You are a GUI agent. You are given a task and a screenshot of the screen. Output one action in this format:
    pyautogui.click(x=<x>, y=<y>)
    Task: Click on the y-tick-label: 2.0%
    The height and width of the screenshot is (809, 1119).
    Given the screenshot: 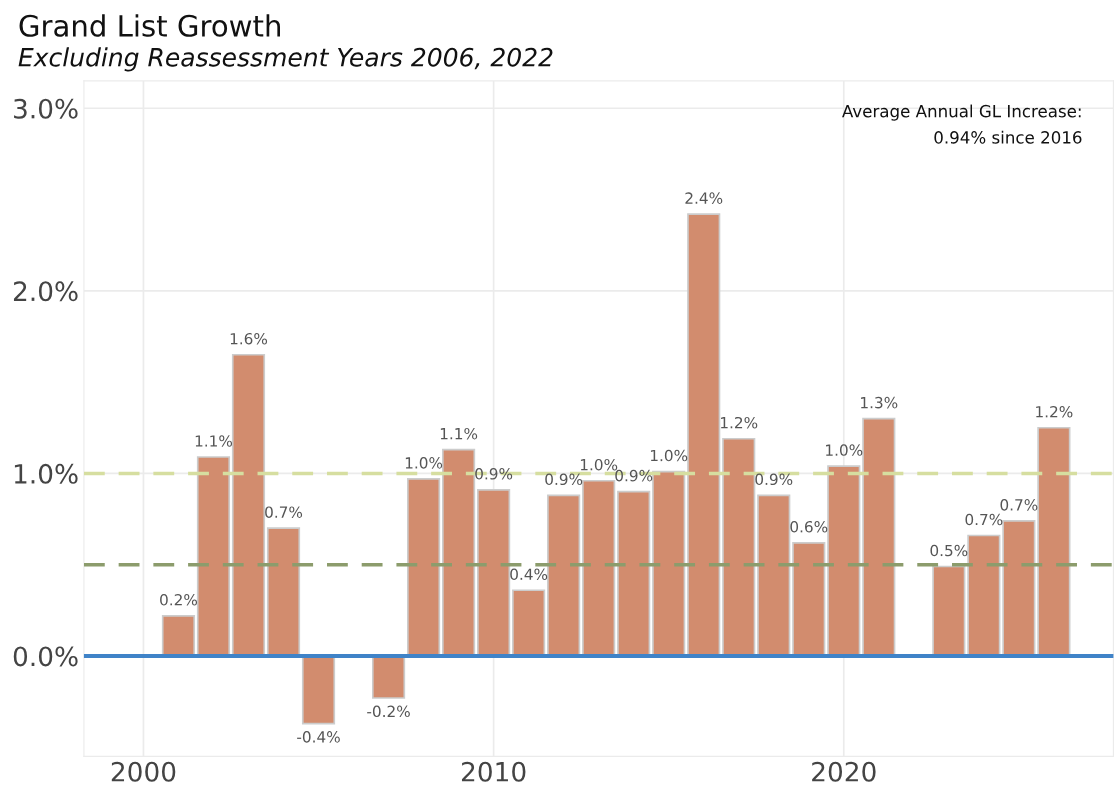 What is the action you would take?
    pyautogui.click(x=45, y=291)
    